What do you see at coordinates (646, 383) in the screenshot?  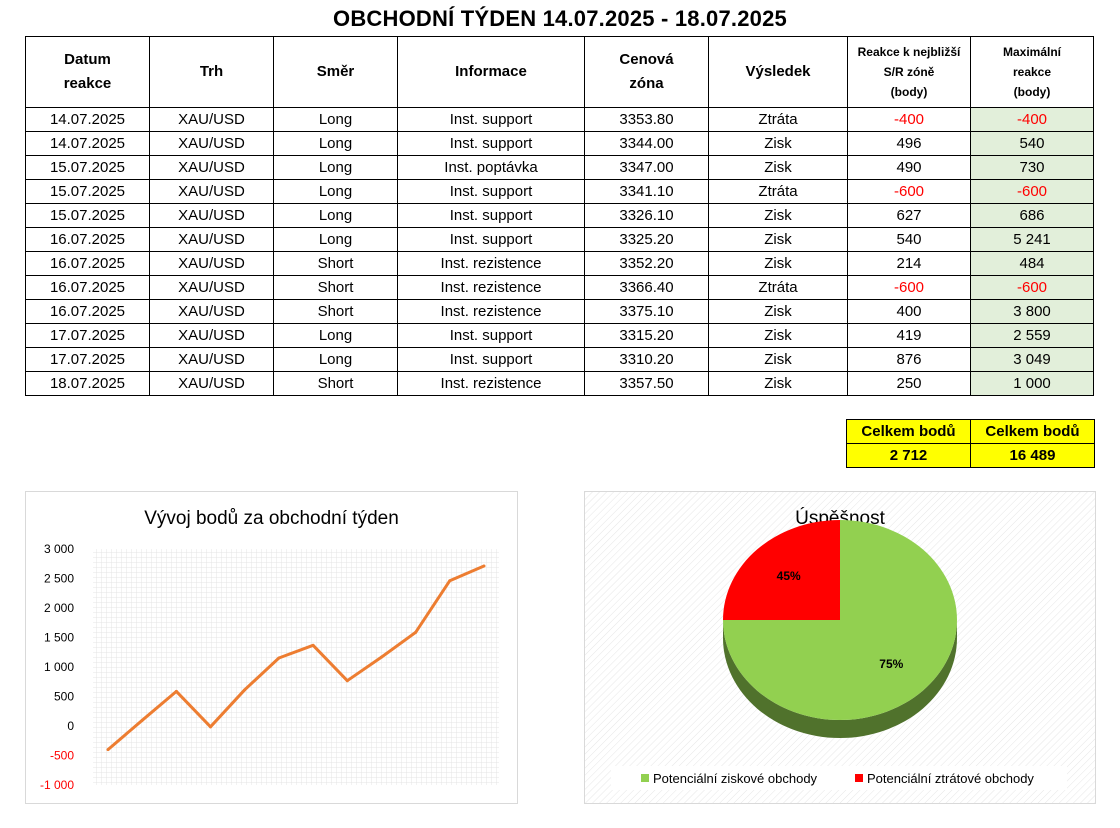 I see `table-cell: 3357.50` at bounding box center [646, 383].